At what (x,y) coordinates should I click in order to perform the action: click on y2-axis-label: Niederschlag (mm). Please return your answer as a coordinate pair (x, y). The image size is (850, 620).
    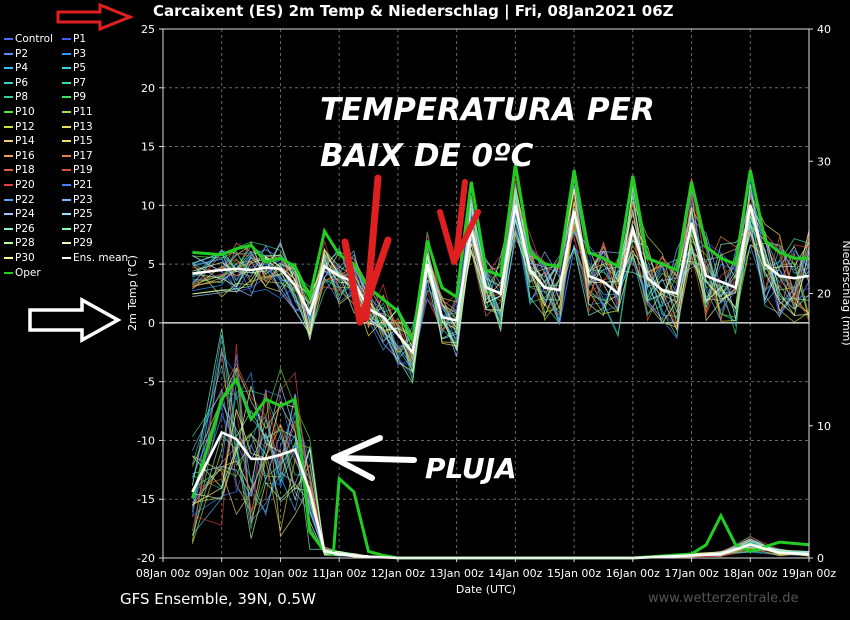
    Looking at the image, I should click on (845, 292).